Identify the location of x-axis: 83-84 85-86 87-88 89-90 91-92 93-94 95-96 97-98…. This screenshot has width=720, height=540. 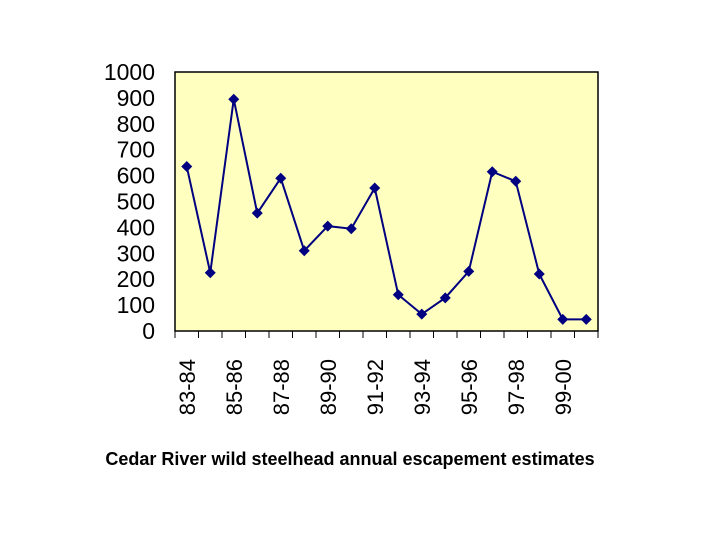
(386, 373).